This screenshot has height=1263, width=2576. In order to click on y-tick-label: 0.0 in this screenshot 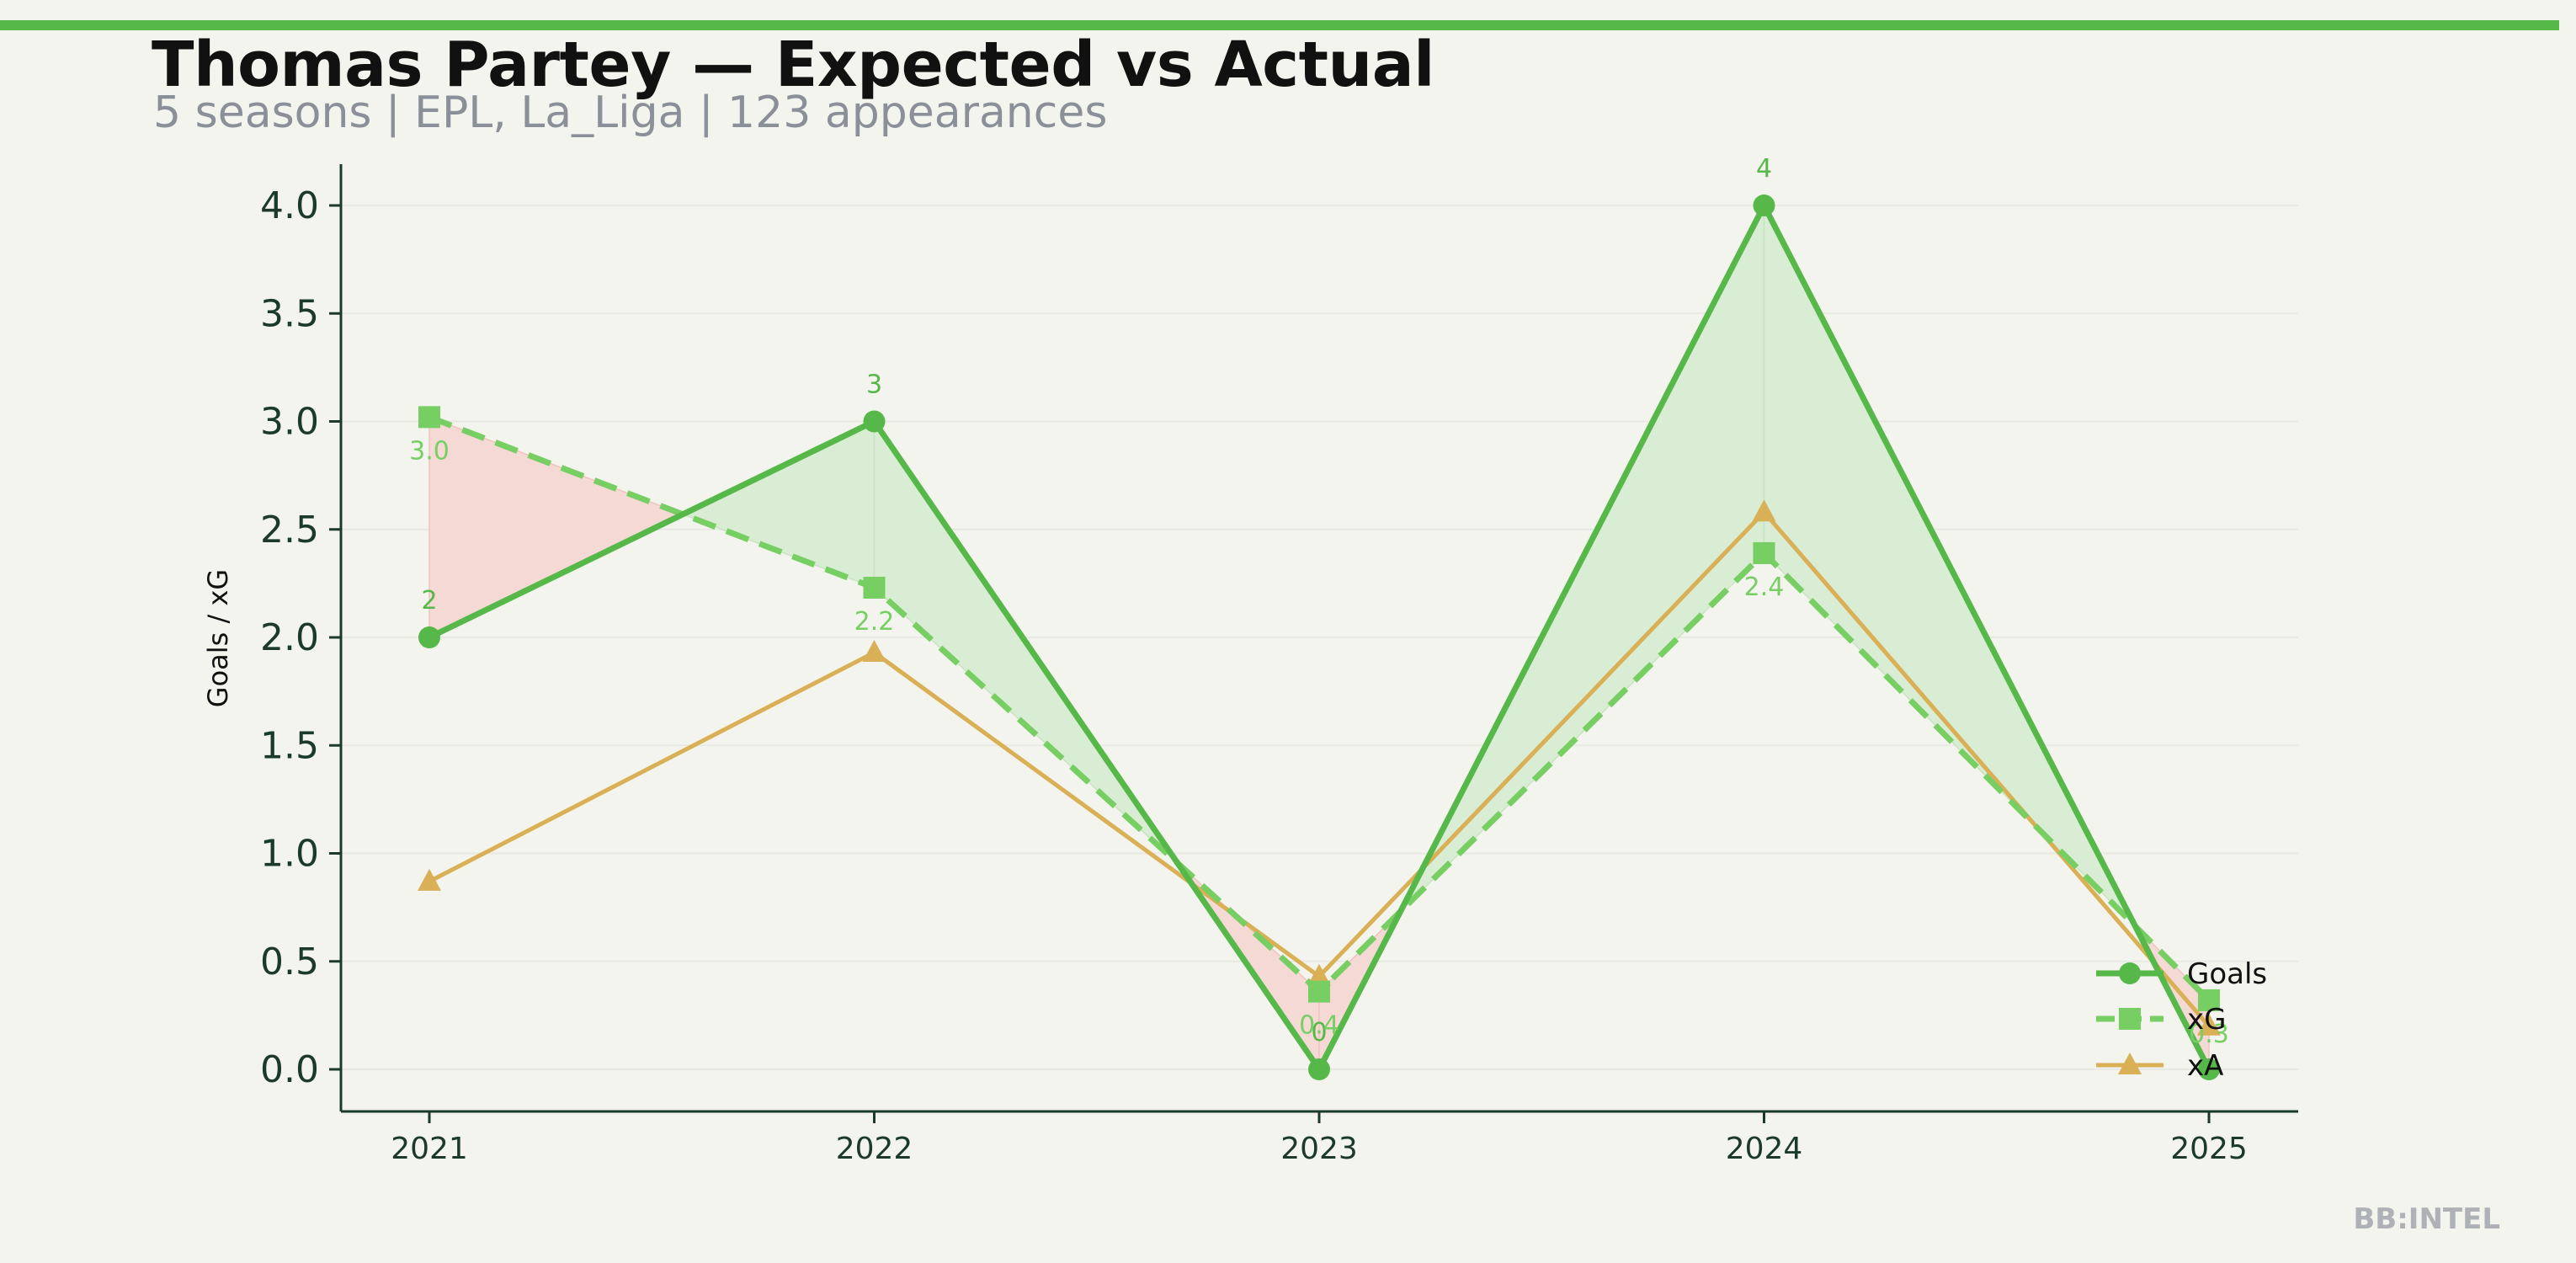, I will do `click(290, 1069)`.